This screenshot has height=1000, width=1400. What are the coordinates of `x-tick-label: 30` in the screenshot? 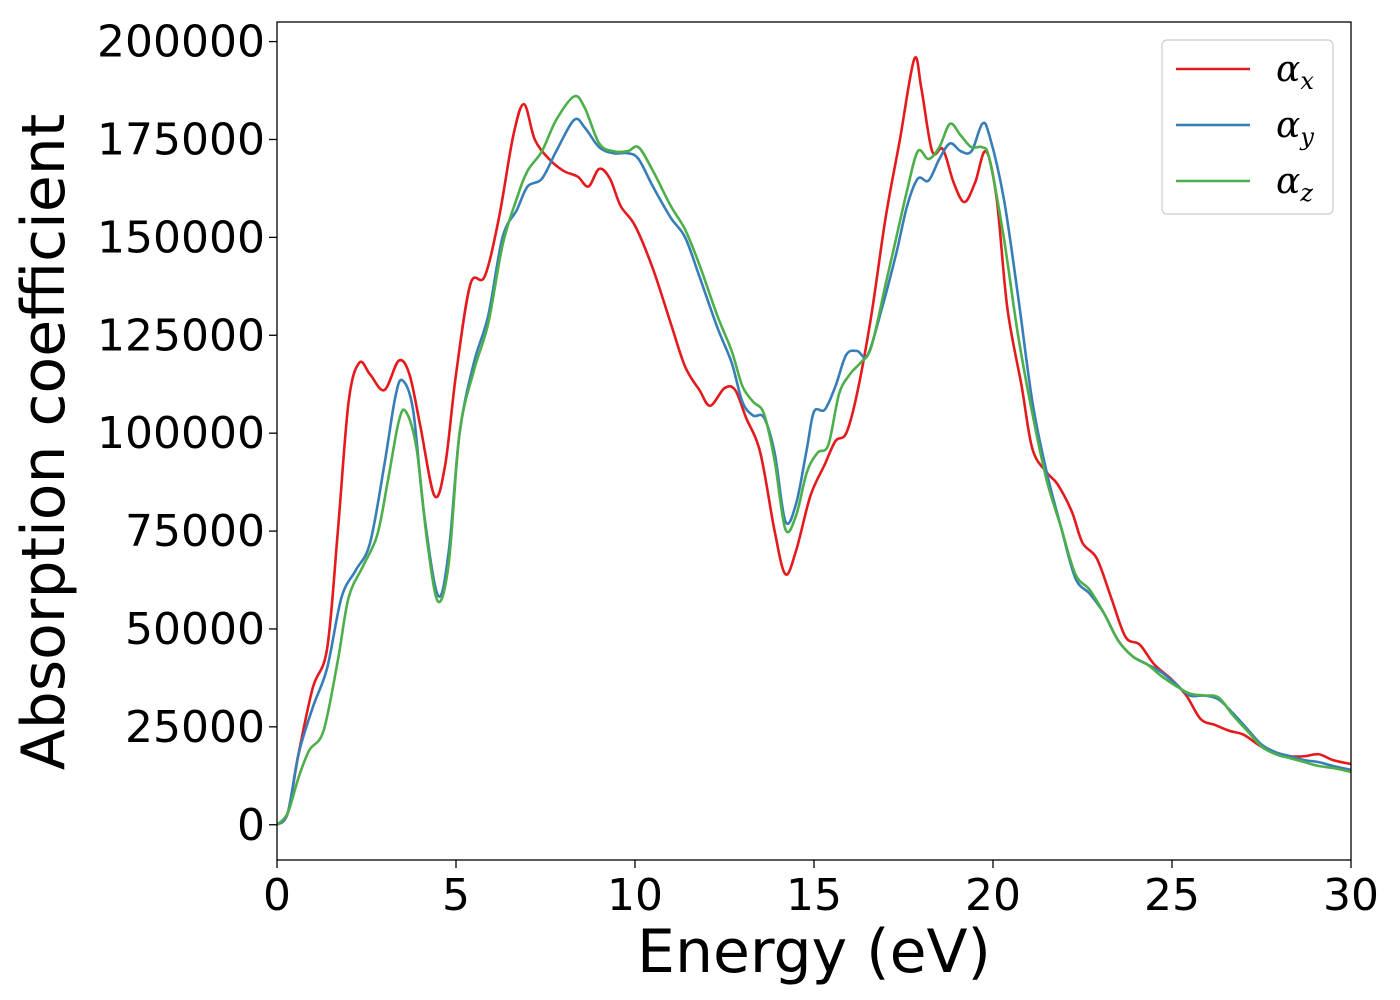 It's located at (1351, 895).